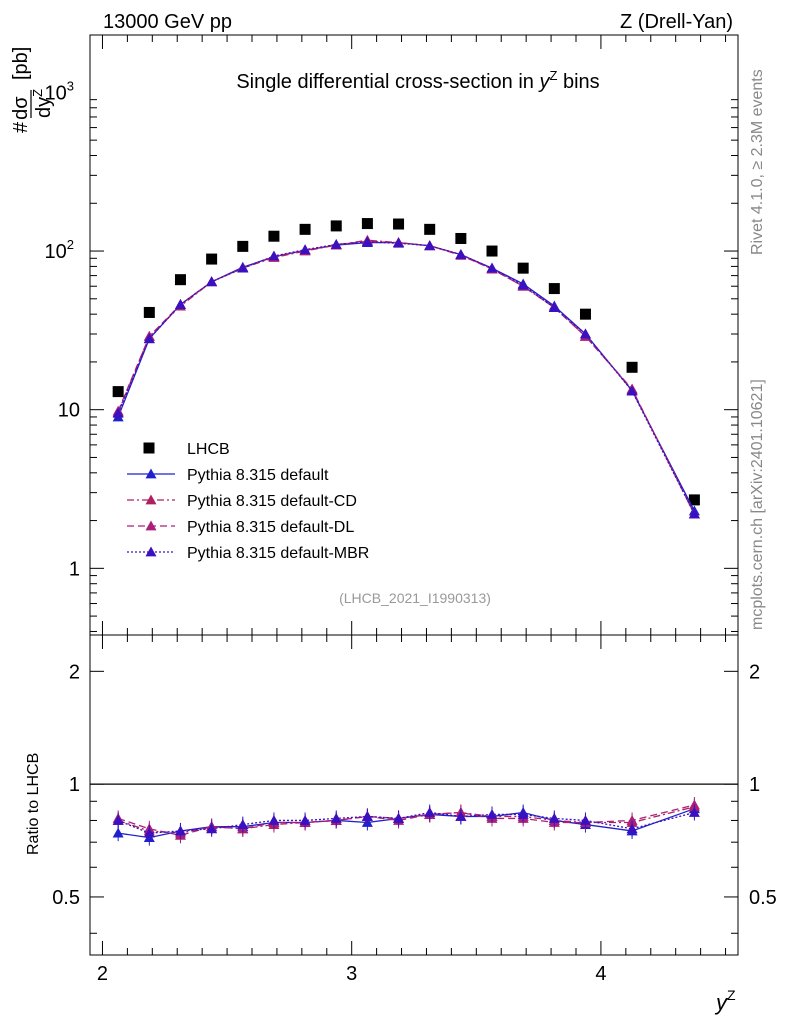 The height and width of the screenshot is (1024, 786). What do you see at coordinates (21, 127) in the screenshot?
I see `main-ylabel-hash: #` at bounding box center [21, 127].